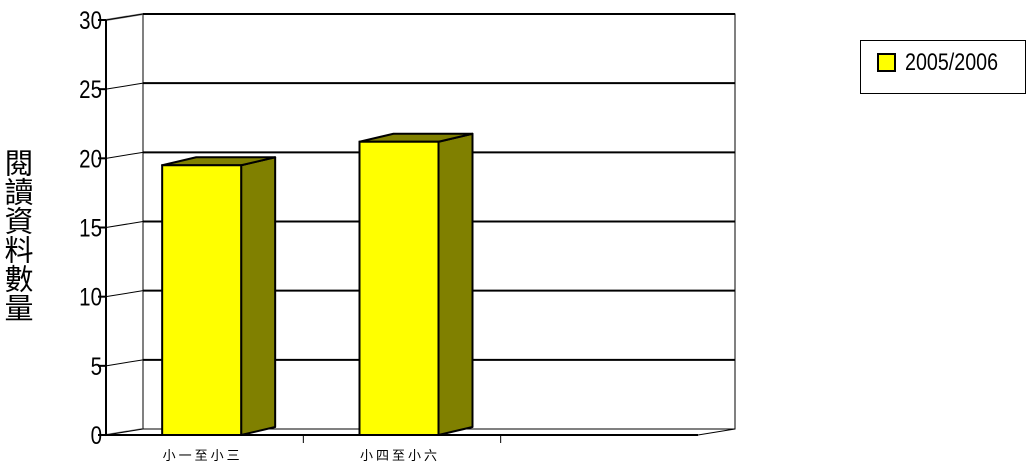 The width and height of the screenshot is (1026, 464). I want to click on legend-swatch-2005-2006, so click(886, 62).